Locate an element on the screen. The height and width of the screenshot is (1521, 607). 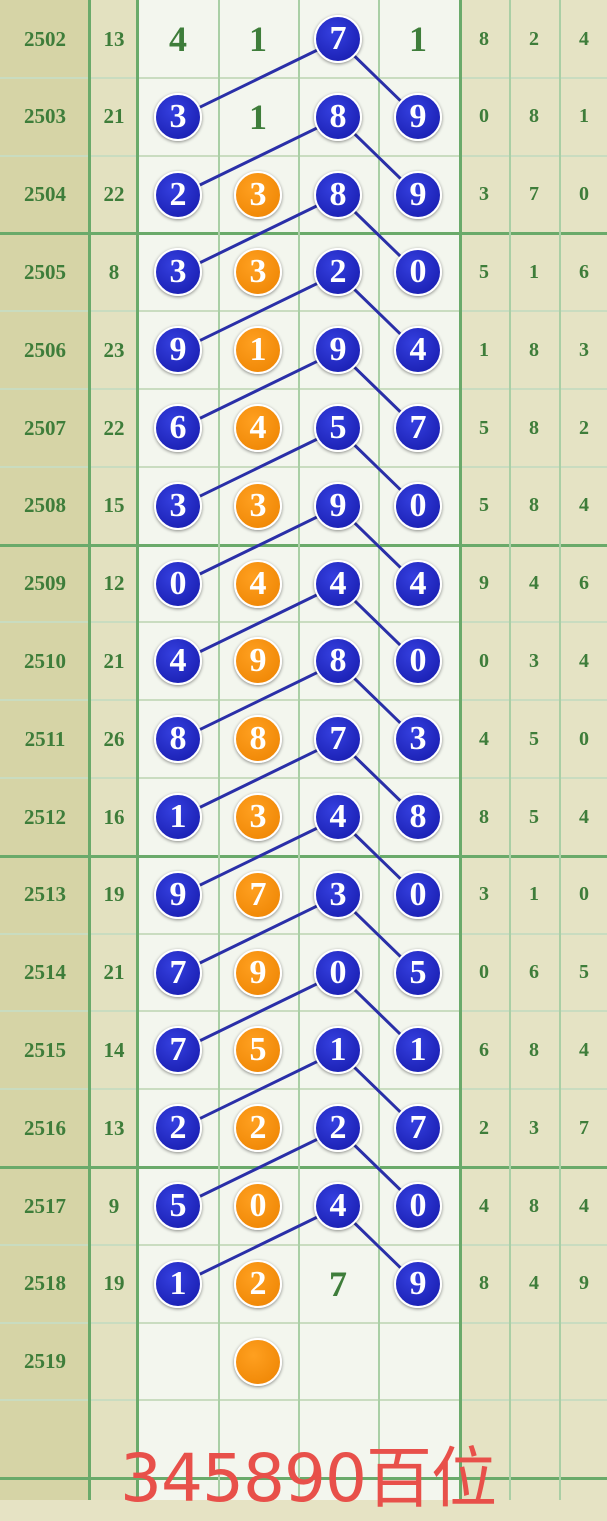
table-row: 2517 9 5 0 4 0 4 8 4 is located at coordinates (303, 1206).